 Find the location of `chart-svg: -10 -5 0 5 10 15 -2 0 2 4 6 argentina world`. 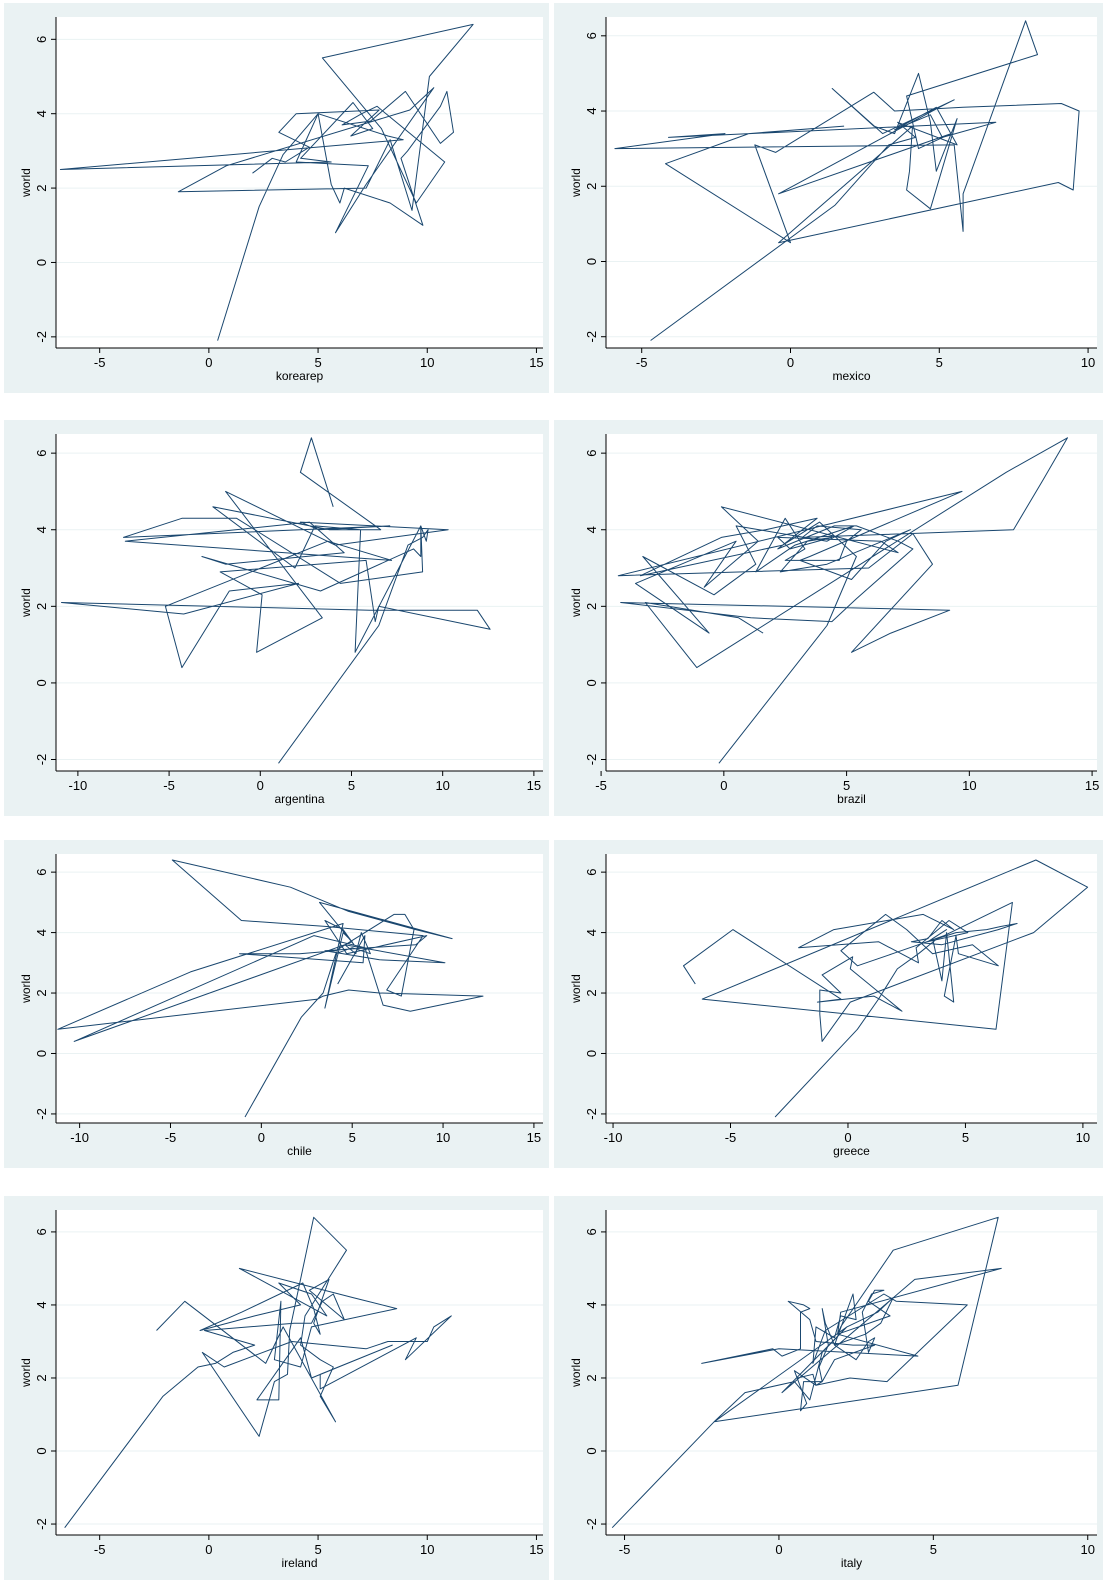

chart-svg: -10 -5 0 5 10 15 -2 0 2 4 6 argentina world is located at coordinates (276, 618).